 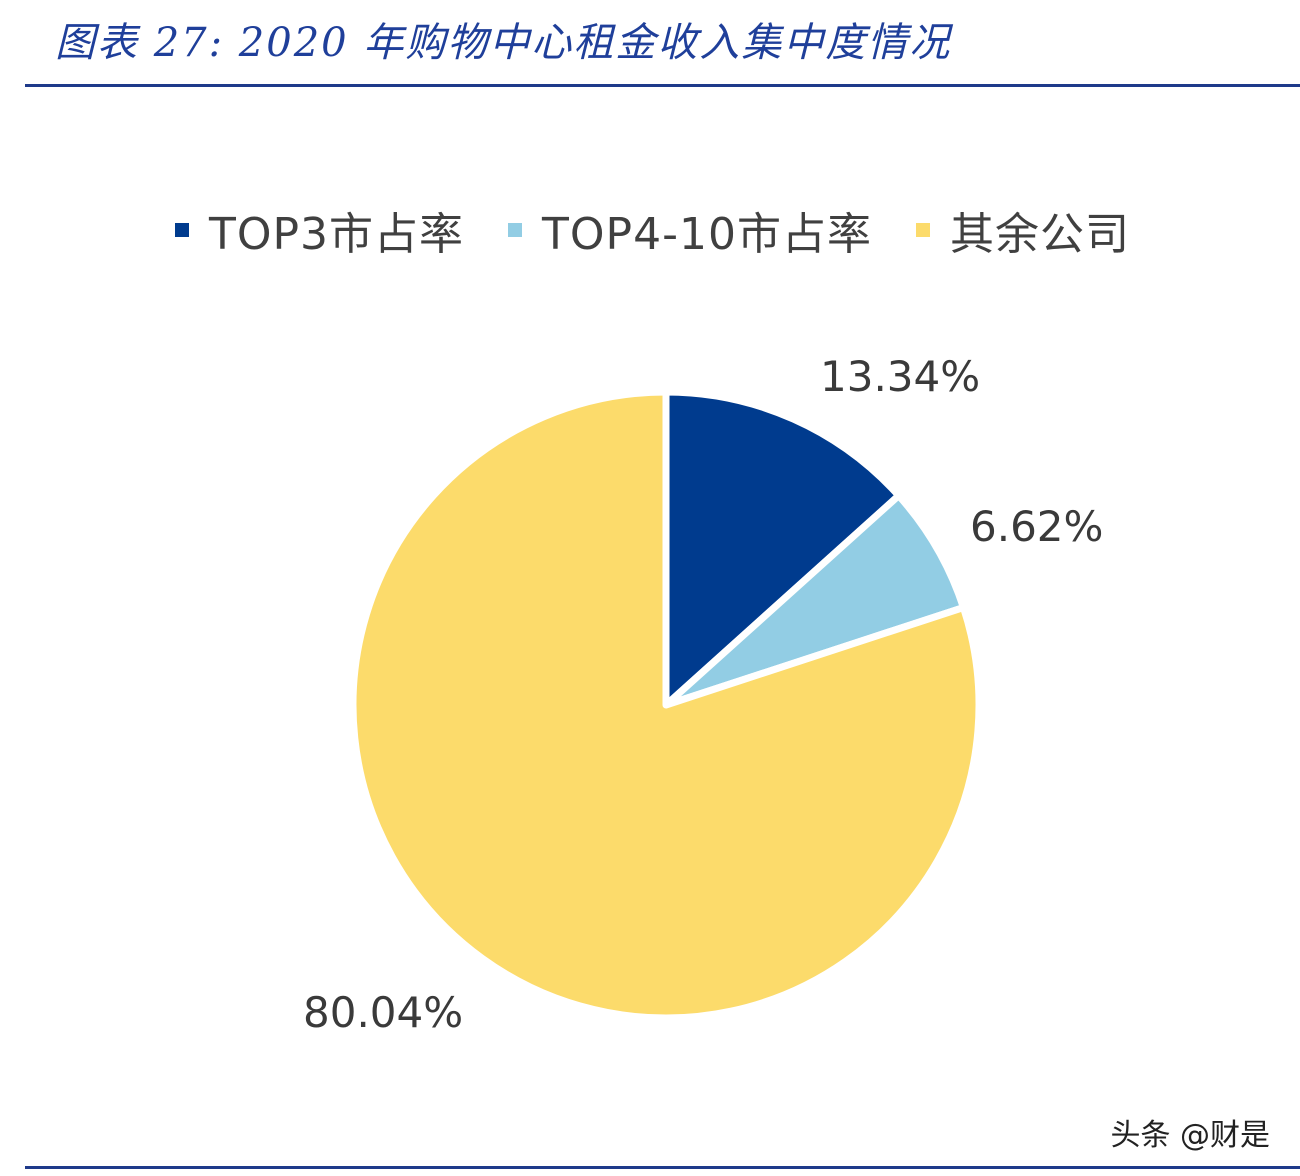 I want to click on watermark-text: 头条 @财是, so click(x=1190, y=1135).